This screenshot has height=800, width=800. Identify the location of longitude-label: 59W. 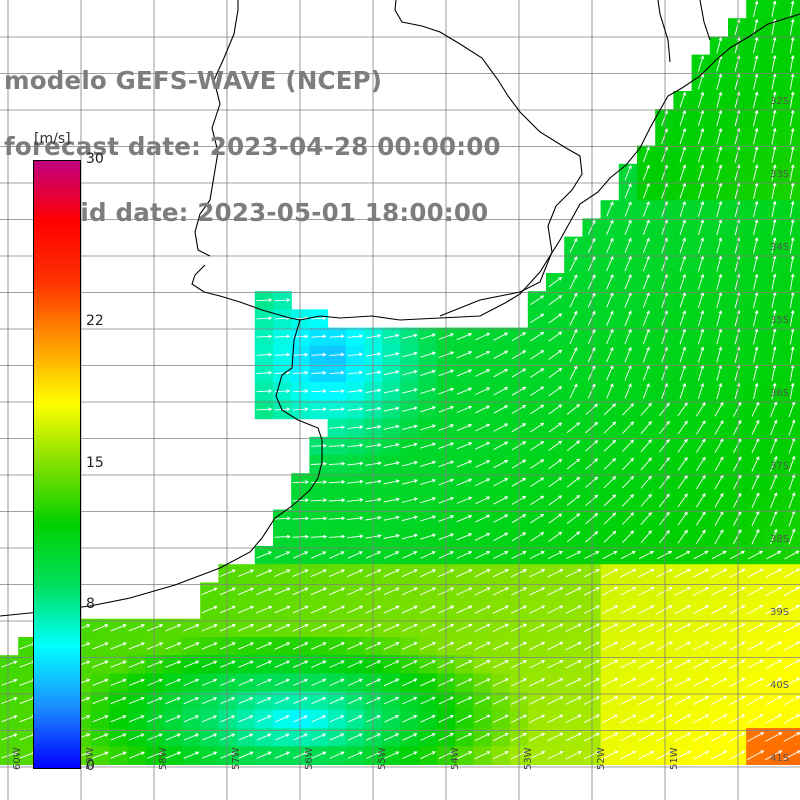
(90, 758).